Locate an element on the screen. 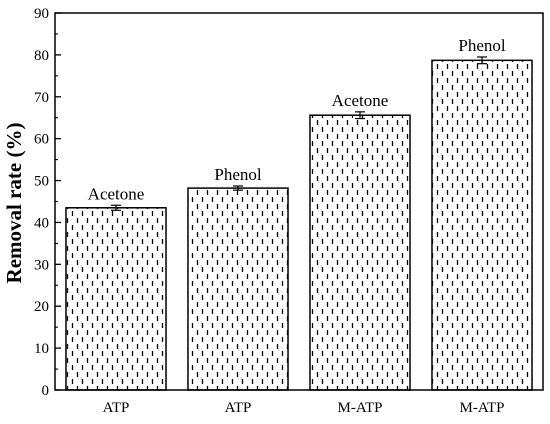  y-tick-label: 20 is located at coordinates (41, 307).